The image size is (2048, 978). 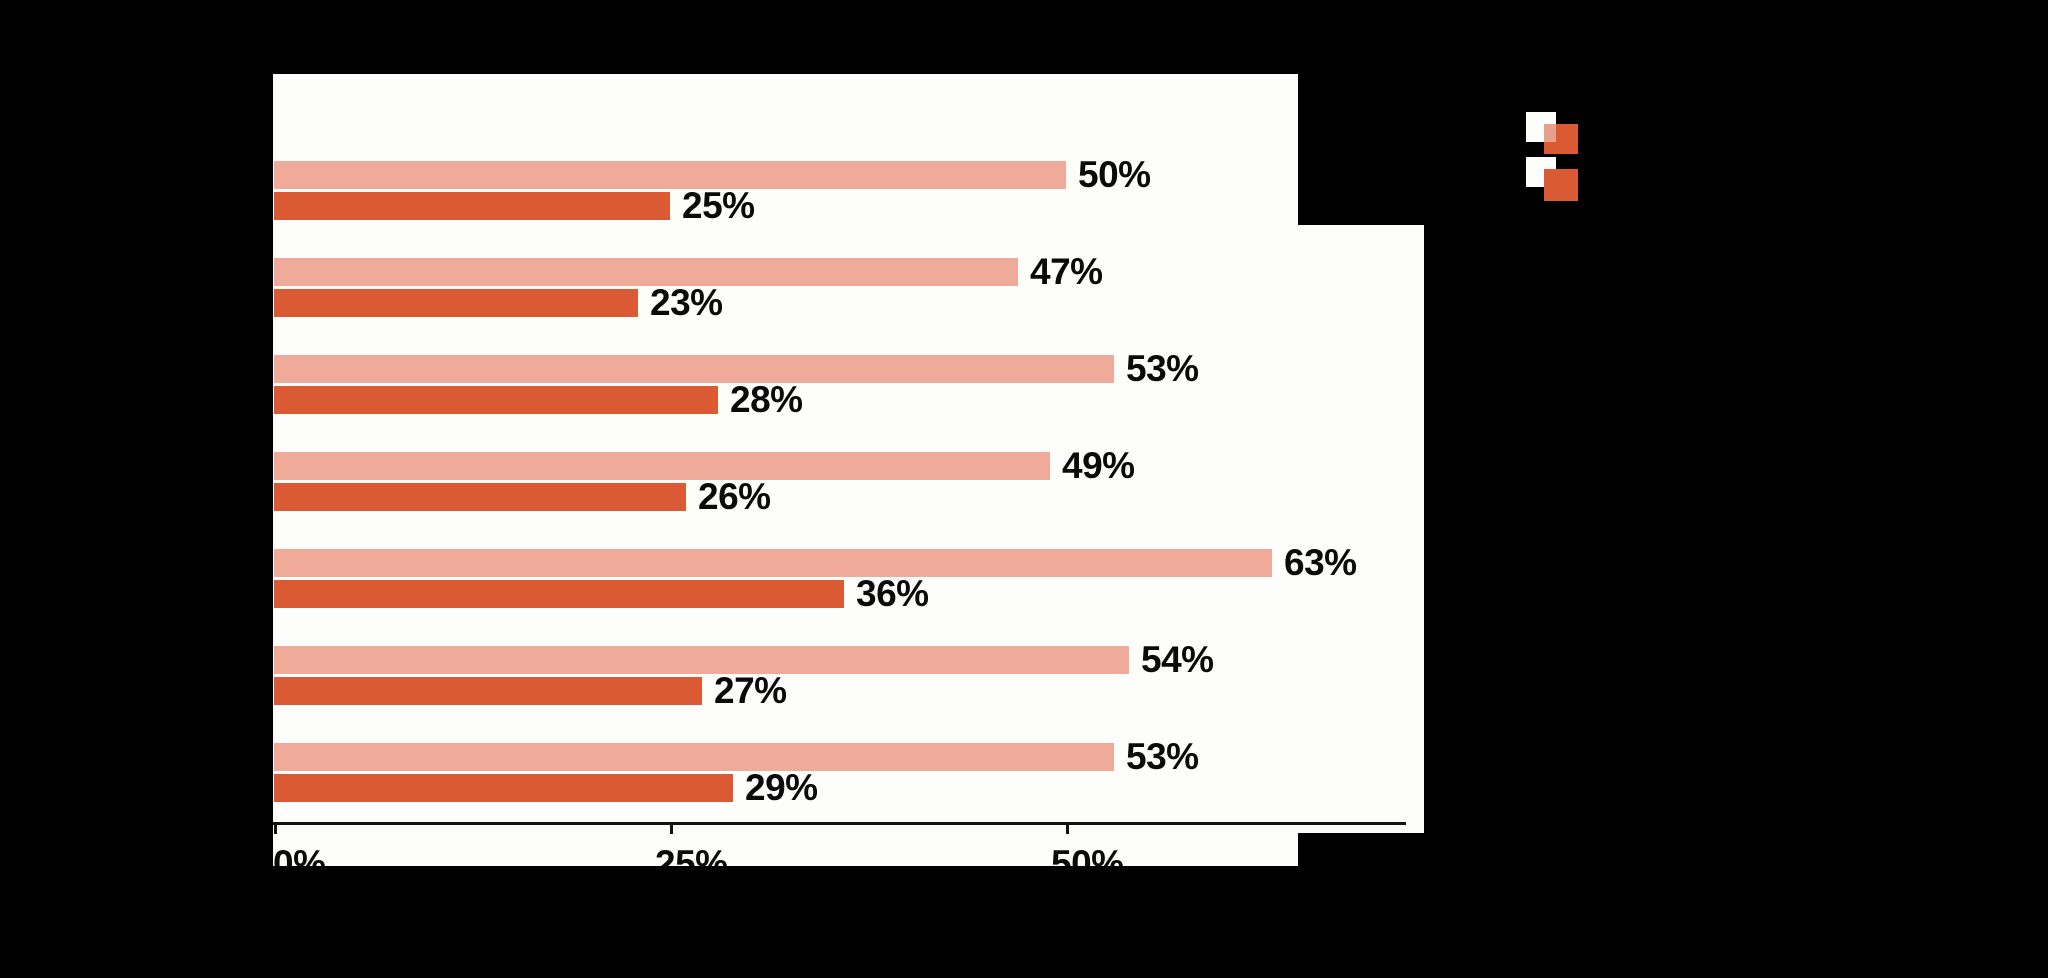 What do you see at coordinates (734, 496) in the screenshot?
I see `bar-value-label: 26%` at bounding box center [734, 496].